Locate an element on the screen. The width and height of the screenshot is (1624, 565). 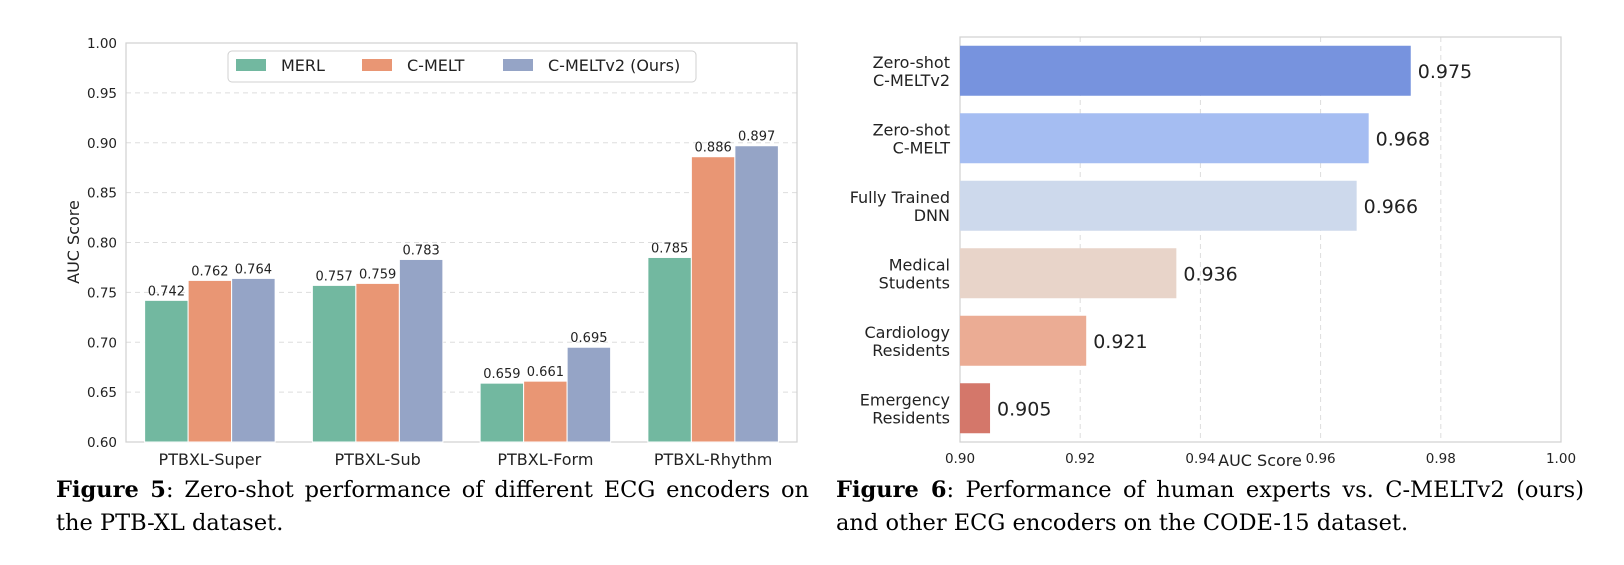
figure6-label: Figure 6 is located at coordinates (891, 490).